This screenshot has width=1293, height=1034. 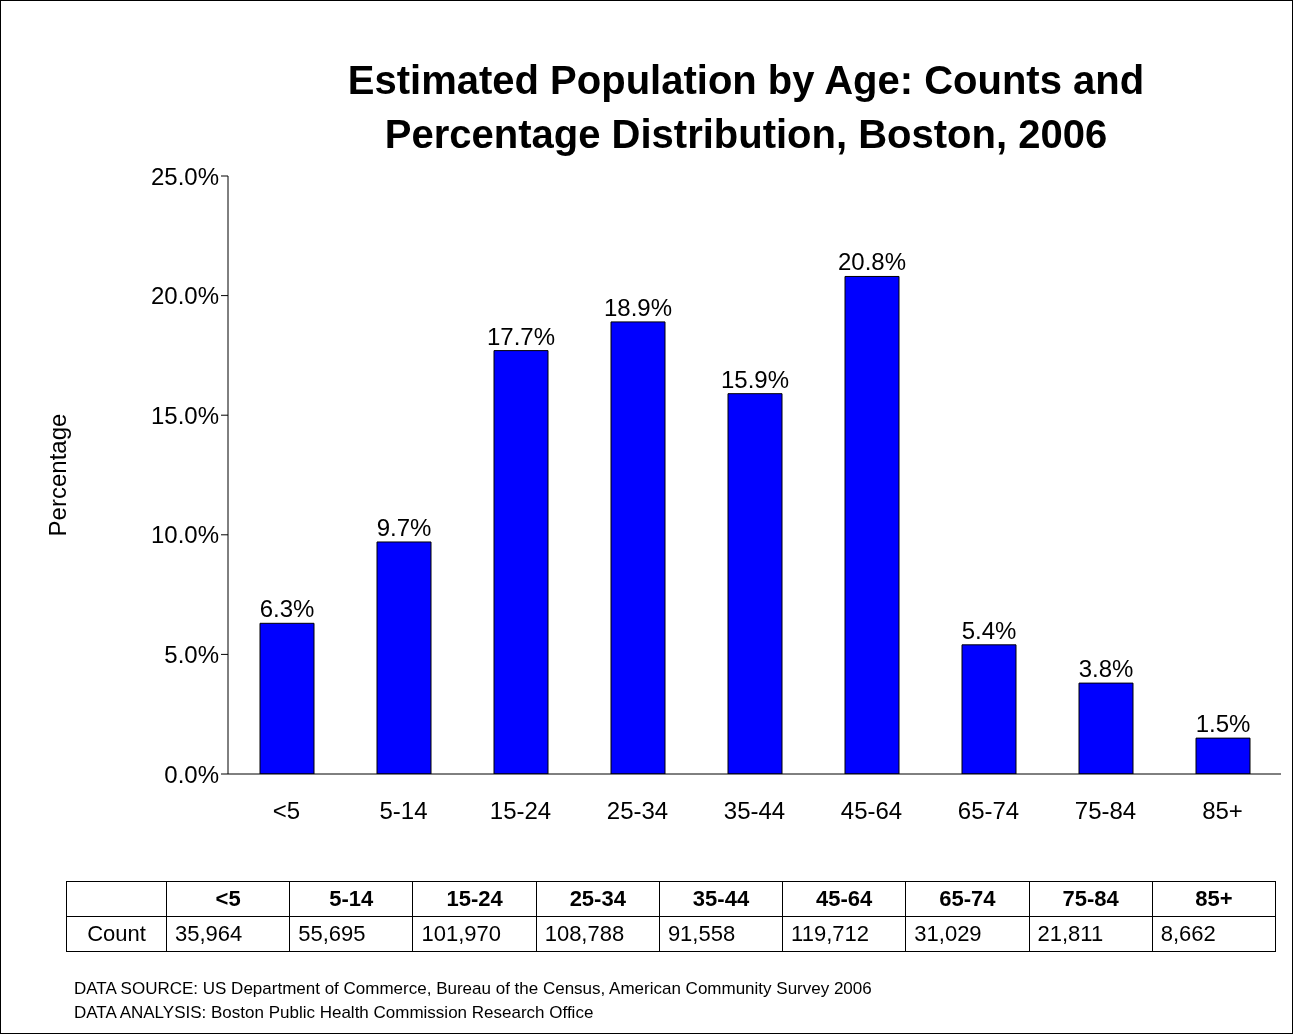 What do you see at coordinates (988, 811) in the screenshot?
I see `x-tick-label: 65-74` at bounding box center [988, 811].